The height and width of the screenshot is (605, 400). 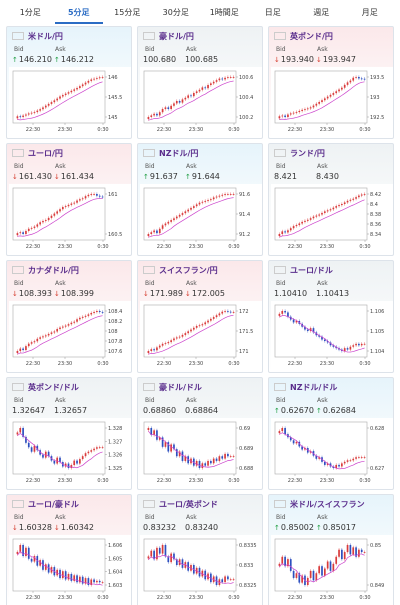 I want to click on price-row: 0.68860 0.68864, so click(x=185, y=410).